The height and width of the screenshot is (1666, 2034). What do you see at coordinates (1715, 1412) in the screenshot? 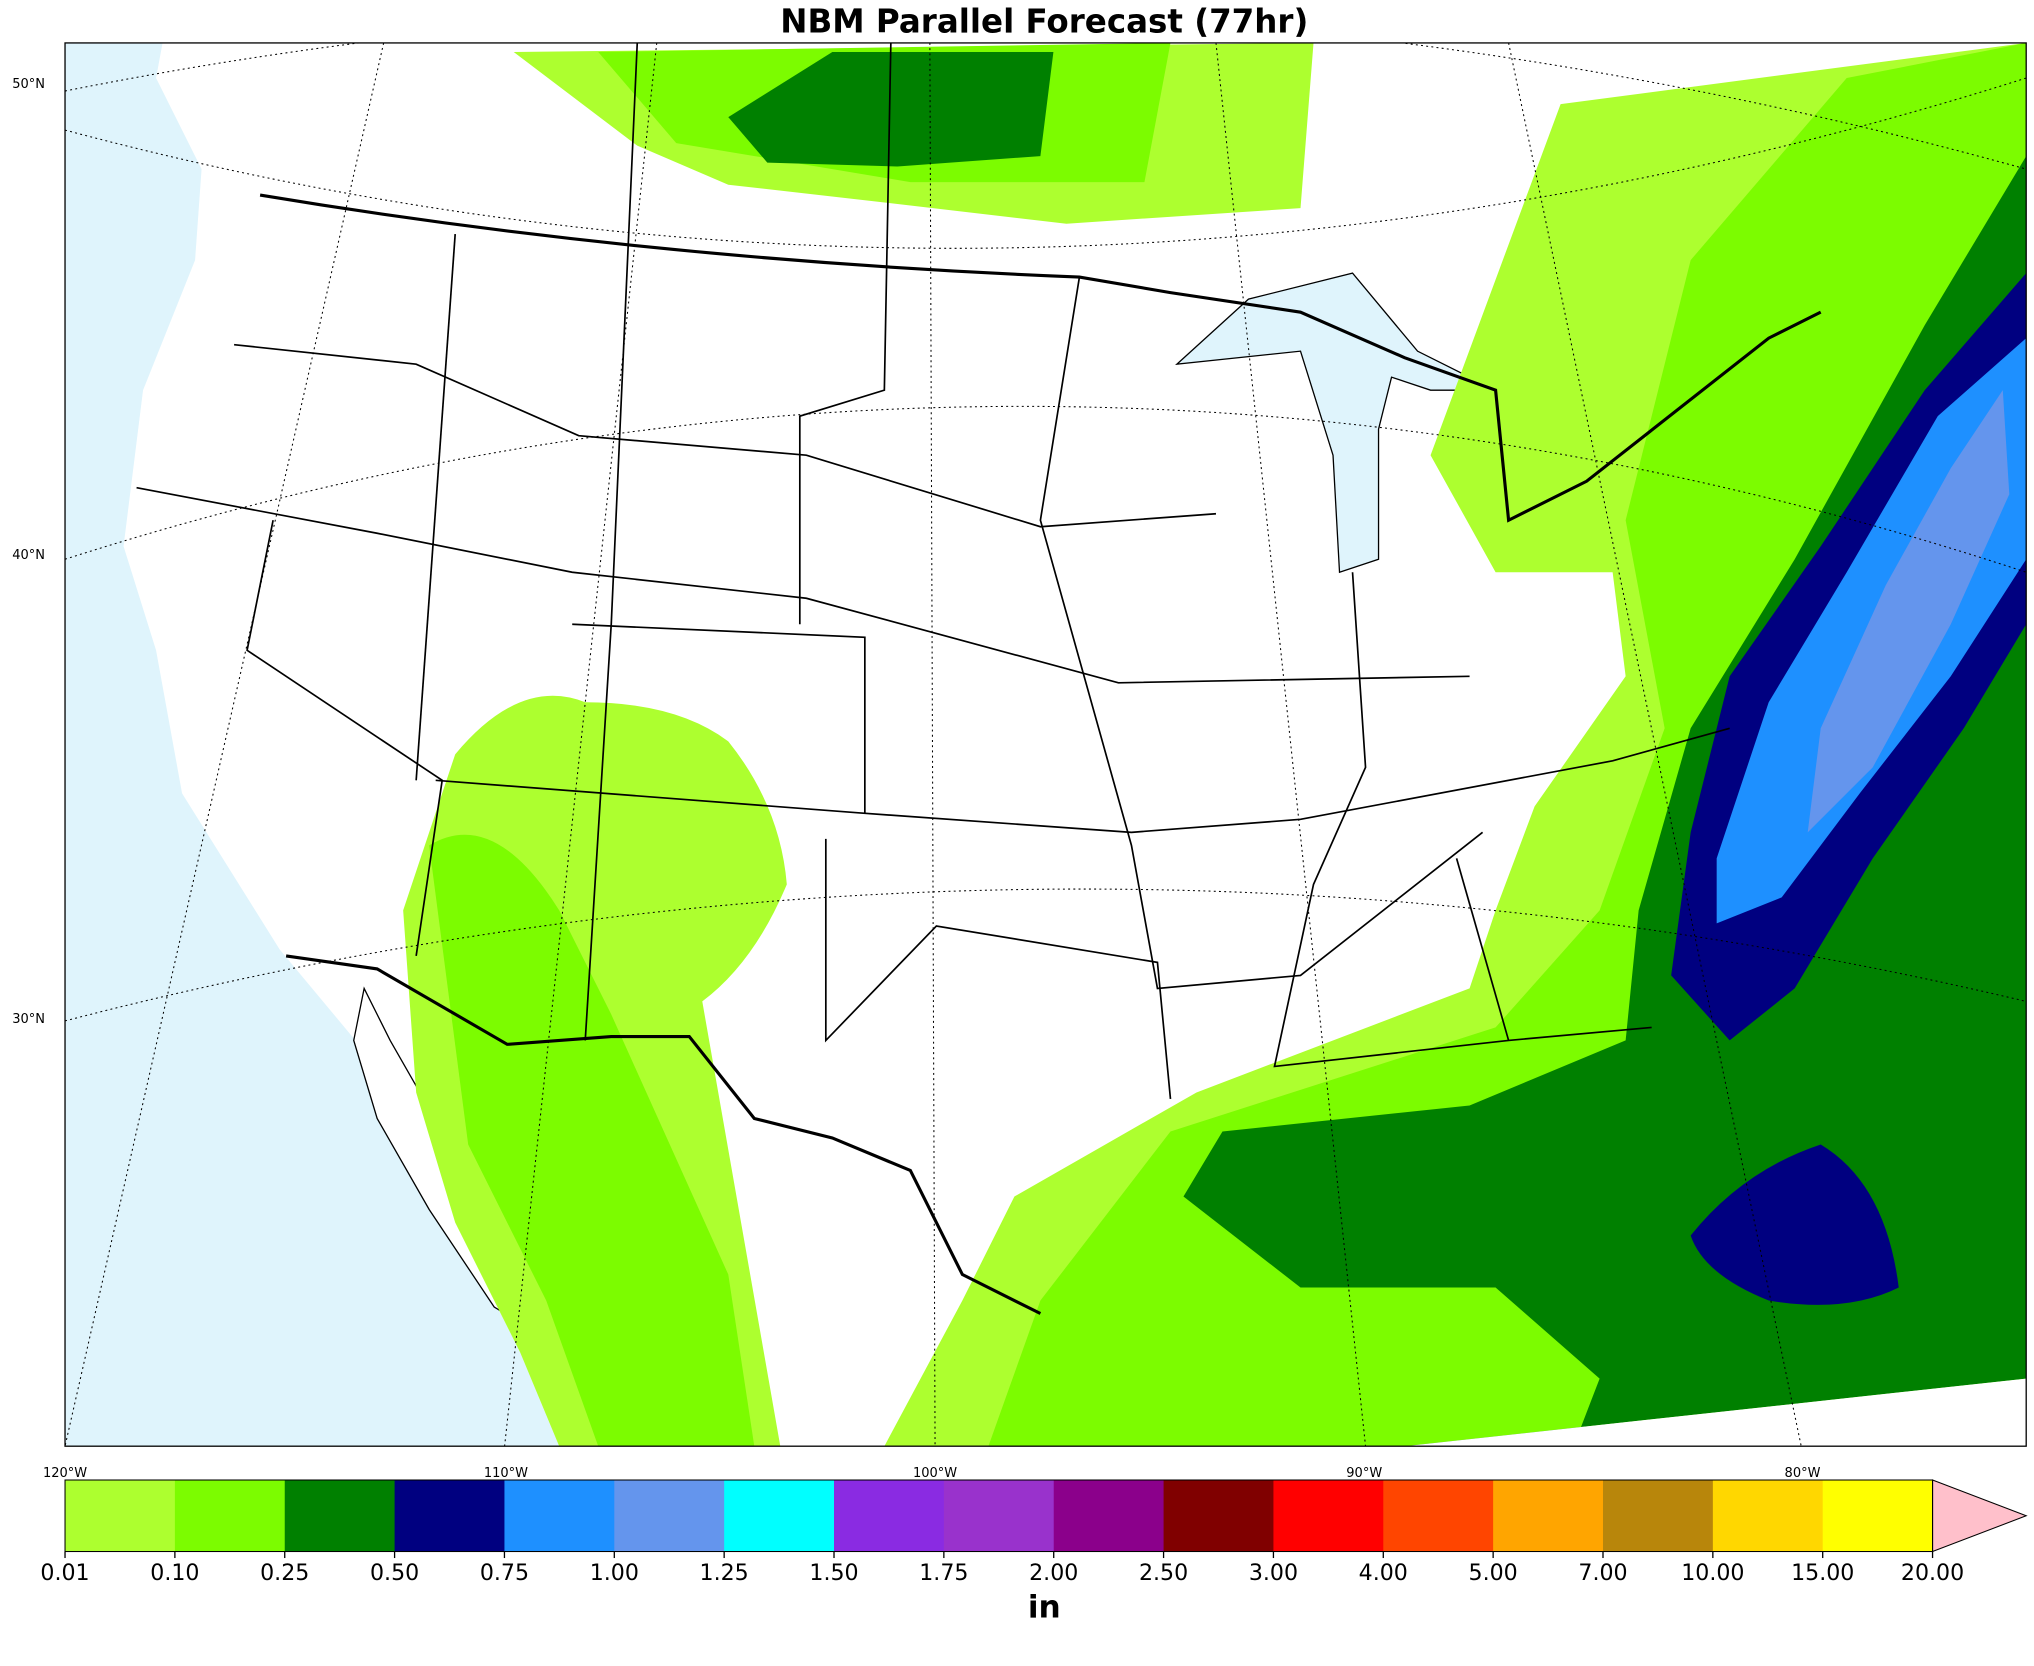
I see `no-data` at bounding box center [1715, 1412].